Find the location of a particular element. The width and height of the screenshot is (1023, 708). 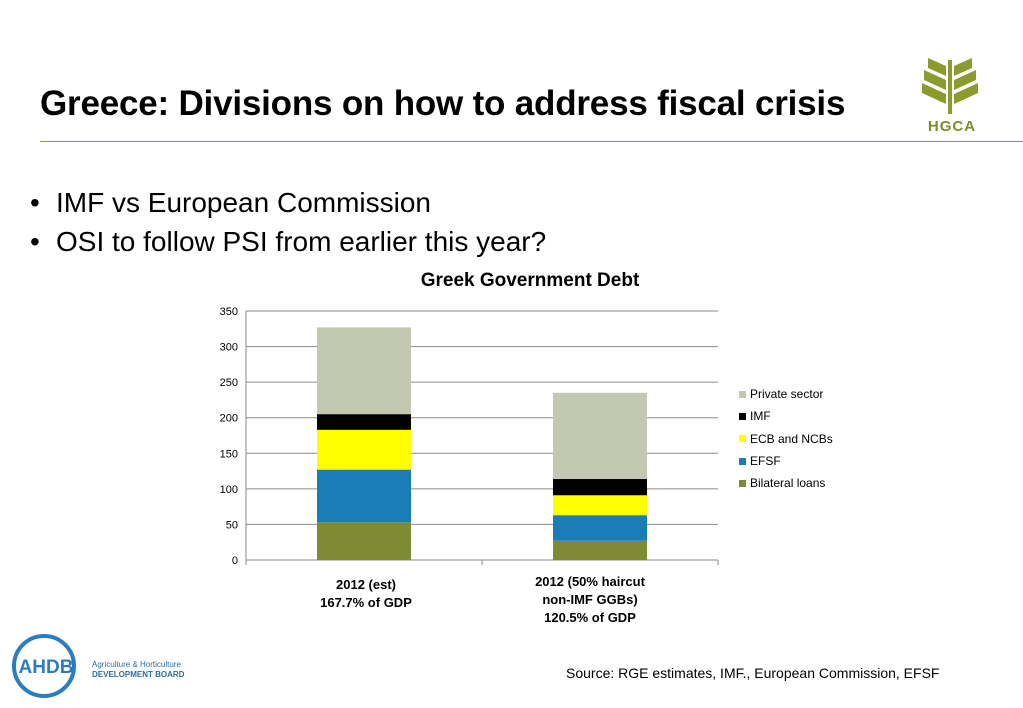

legend-label: Bilateral loans is located at coordinates (788, 483).